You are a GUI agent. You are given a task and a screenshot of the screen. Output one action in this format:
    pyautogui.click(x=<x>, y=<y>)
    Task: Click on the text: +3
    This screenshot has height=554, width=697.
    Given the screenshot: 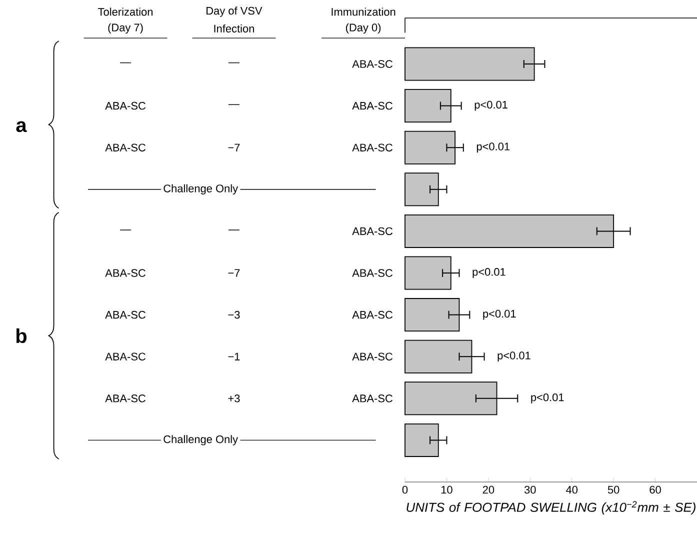 What is the action you would take?
    pyautogui.click(x=234, y=398)
    